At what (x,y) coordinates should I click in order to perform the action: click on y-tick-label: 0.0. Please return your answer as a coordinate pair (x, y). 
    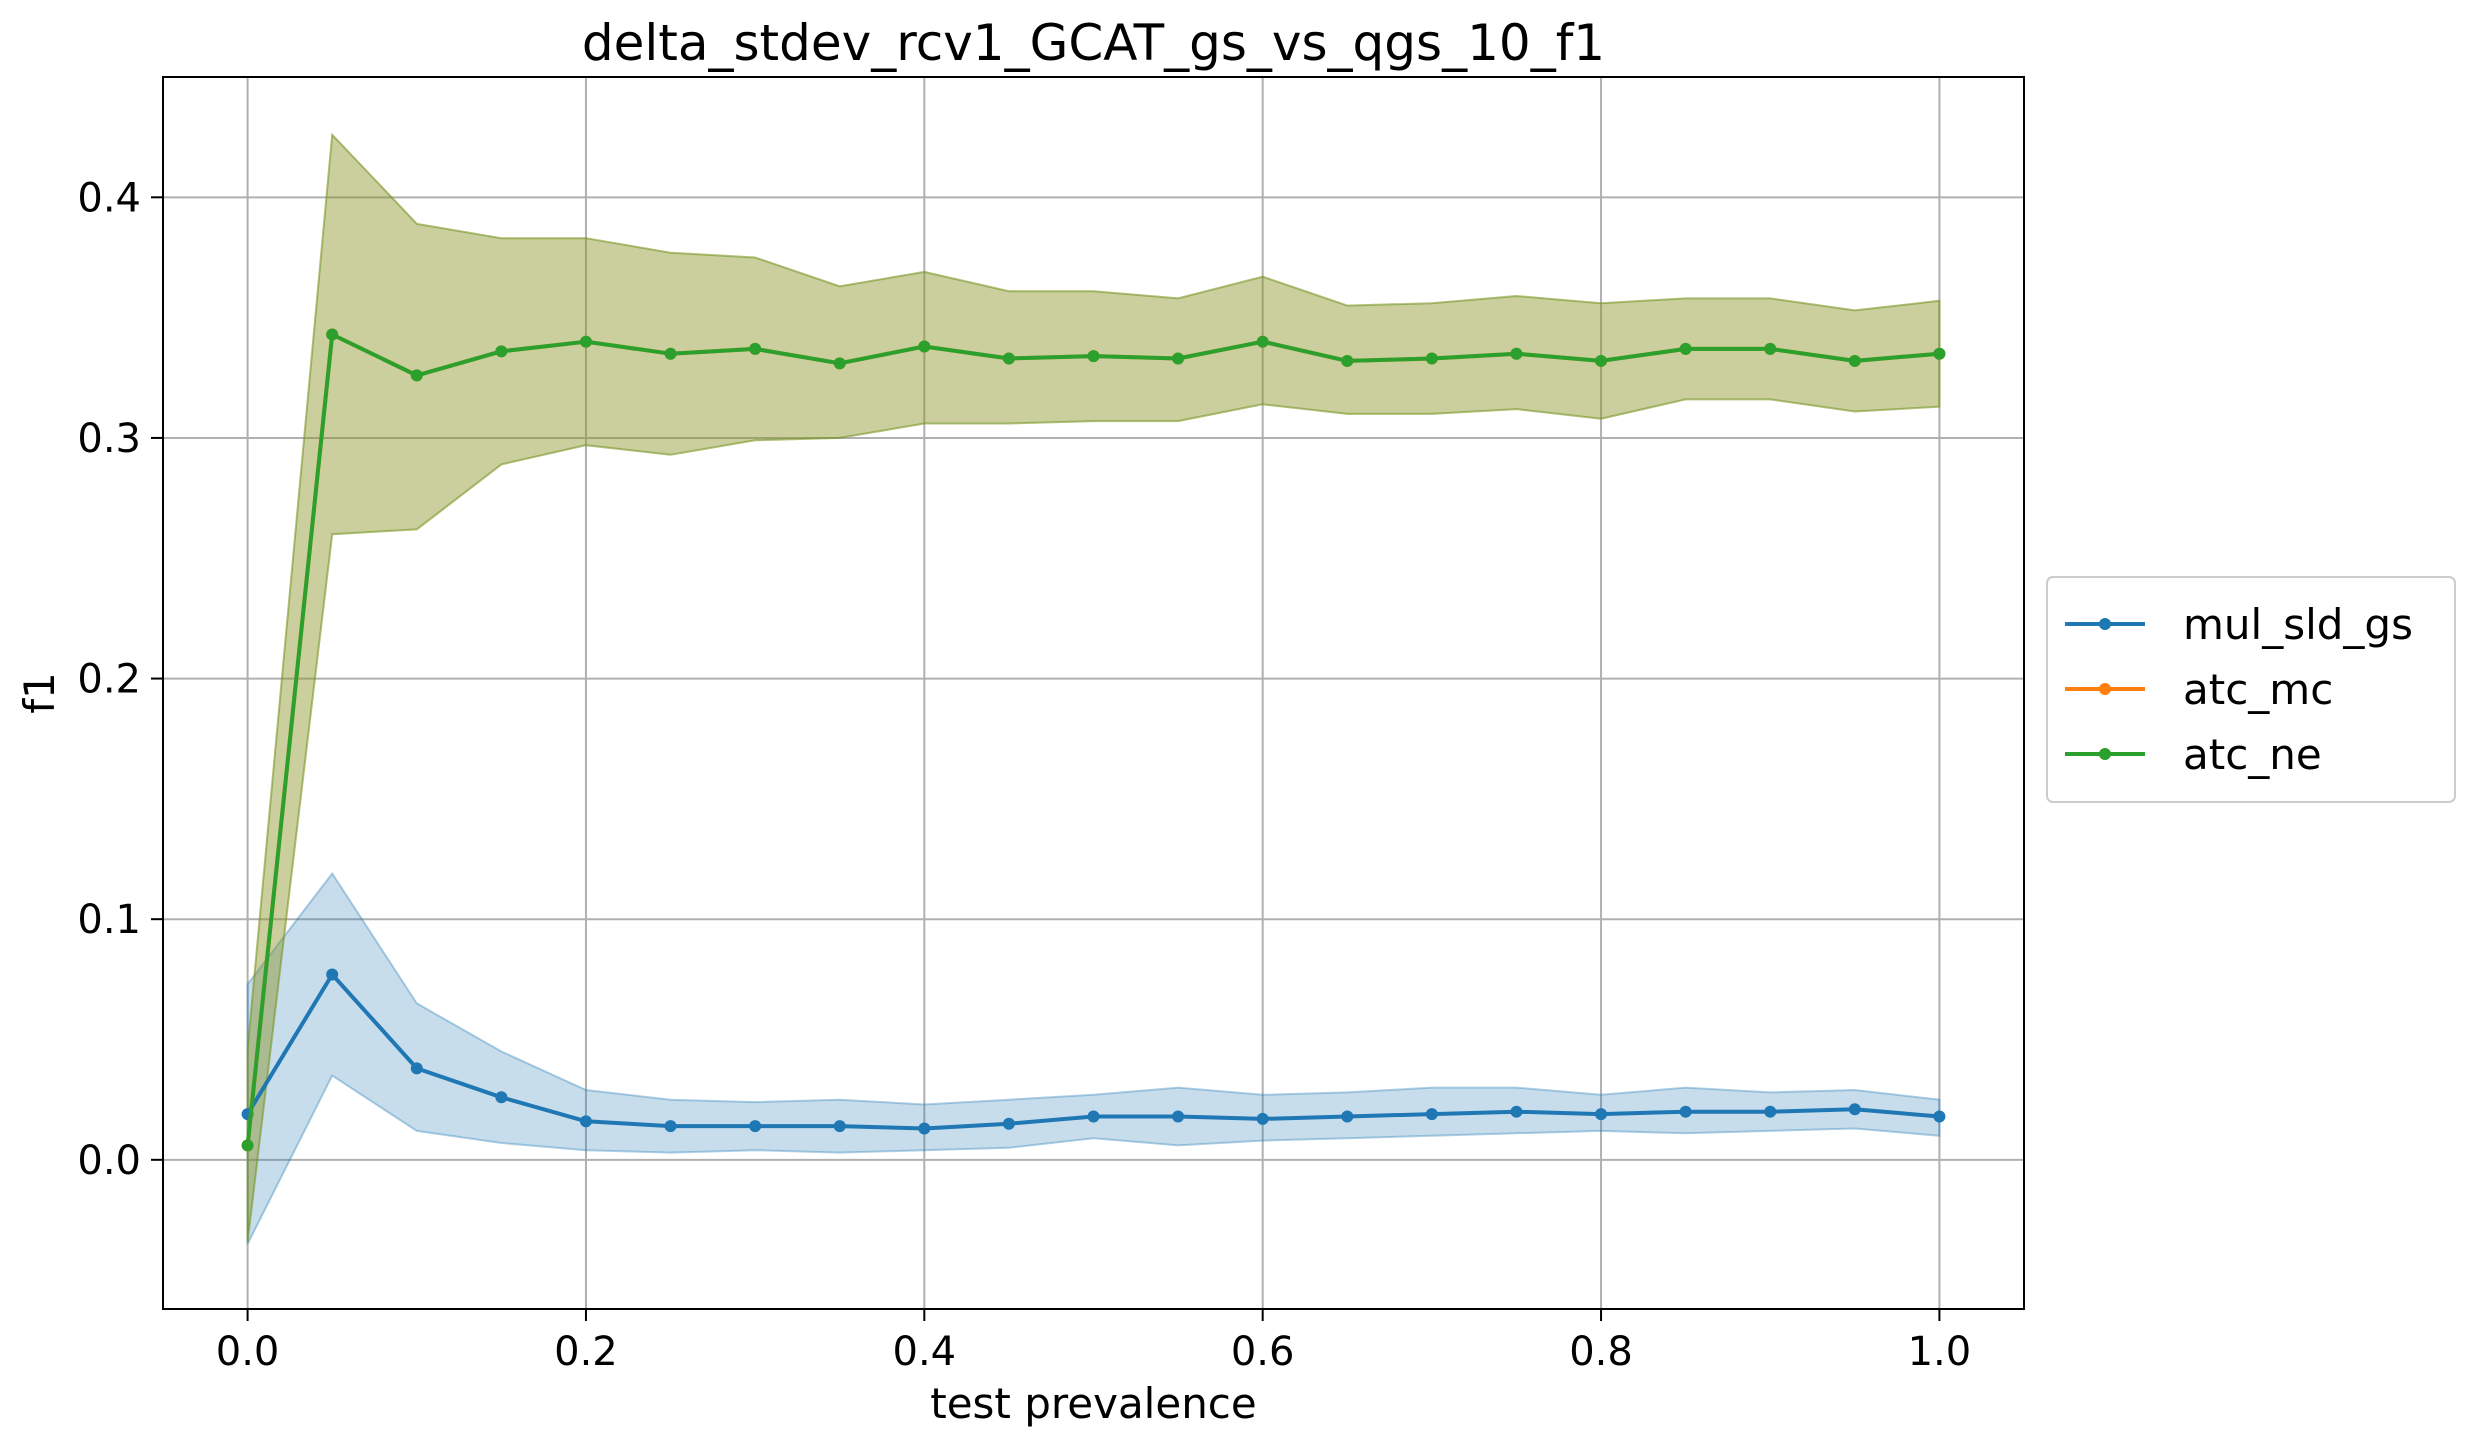
    Looking at the image, I should click on (109, 1161).